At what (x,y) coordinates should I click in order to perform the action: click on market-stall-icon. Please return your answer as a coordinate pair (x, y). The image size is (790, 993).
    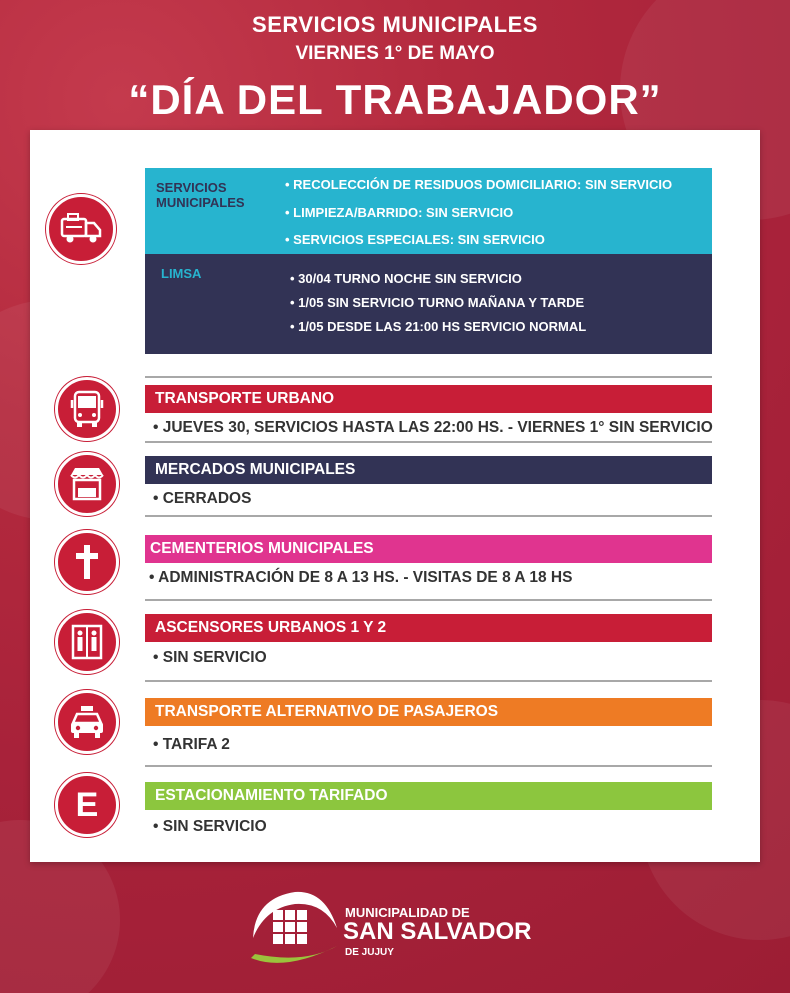
    Looking at the image, I should click on (87, 484).